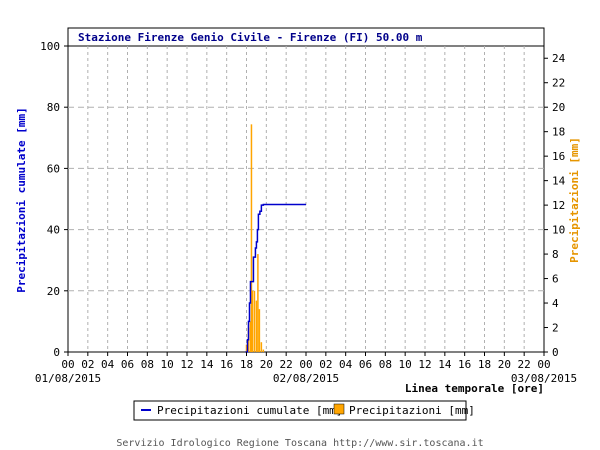 The width and height of the screenshot is (600, 450). What do you see at coordinates (558, 230) in the screenshot?
I see `y-tick-label-right: 10` at bounding box center [558, 230].